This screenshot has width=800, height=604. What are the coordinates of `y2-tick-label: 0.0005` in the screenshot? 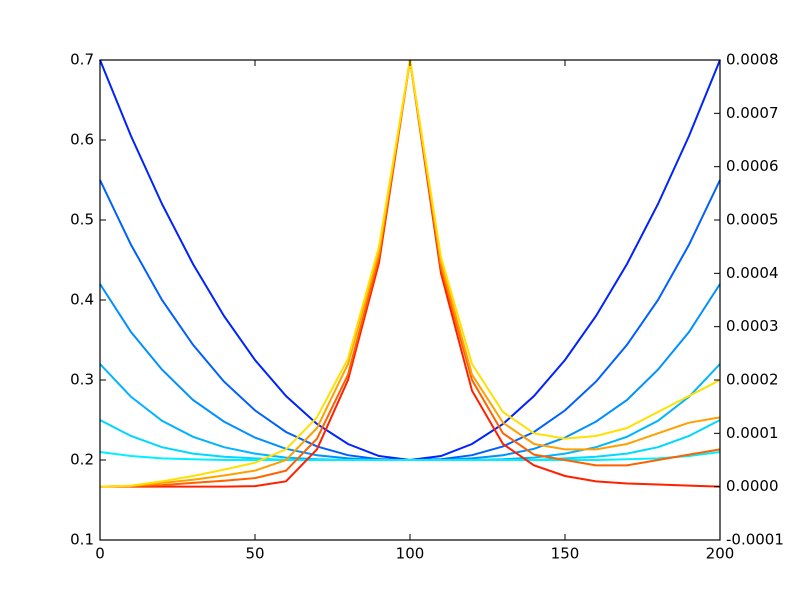 It's located at (752, 220).